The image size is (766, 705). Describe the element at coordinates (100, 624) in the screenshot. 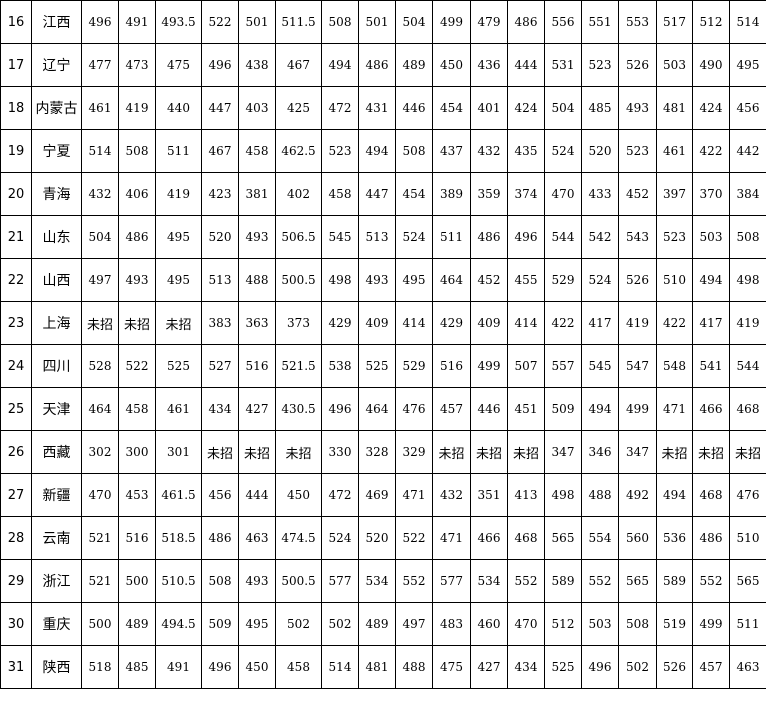

I see `score-cell: 500` at that location.